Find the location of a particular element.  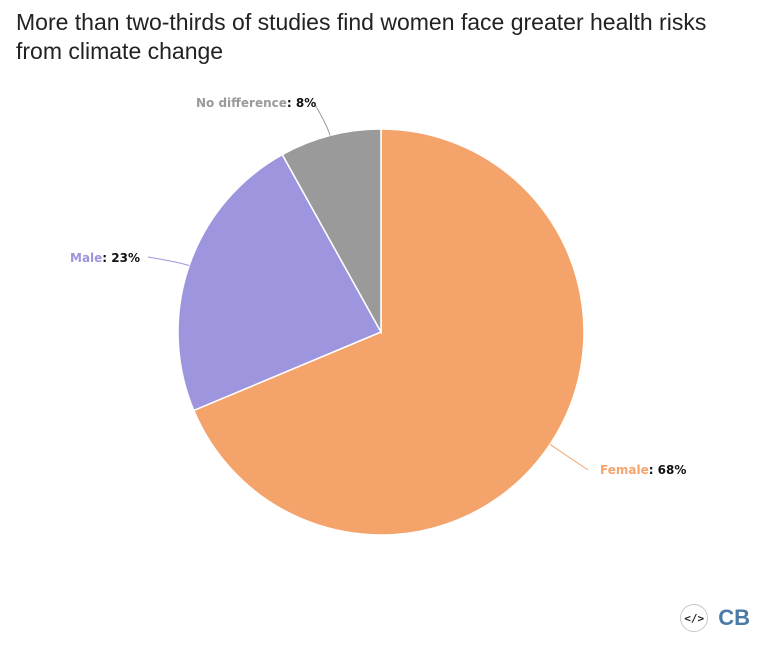

carbon-brief-logo: CB is located at coordinates (734, 617).